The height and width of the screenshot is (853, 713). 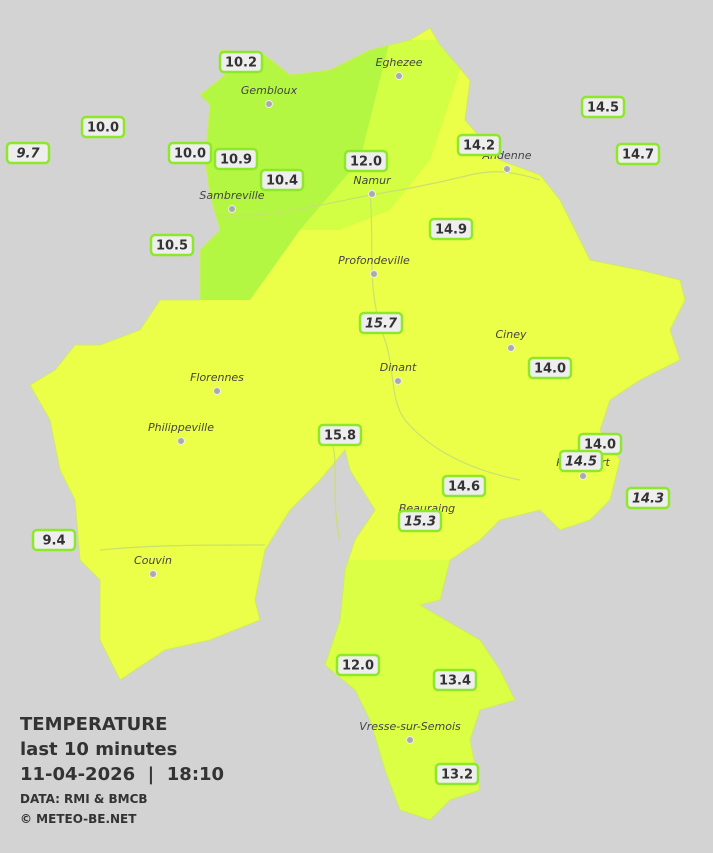 What do you see at coordinates (93, 724) in the screenshot?
I see `legend-title: TEMPERATURE` at bounding box center [93, 724].